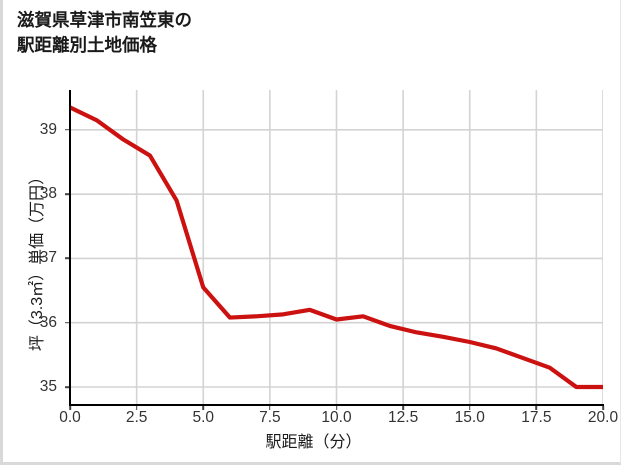 Image resolution: width=621 pixels, height=465 pixels. I want to click on y-tick-label: 36, so click(48, 322).